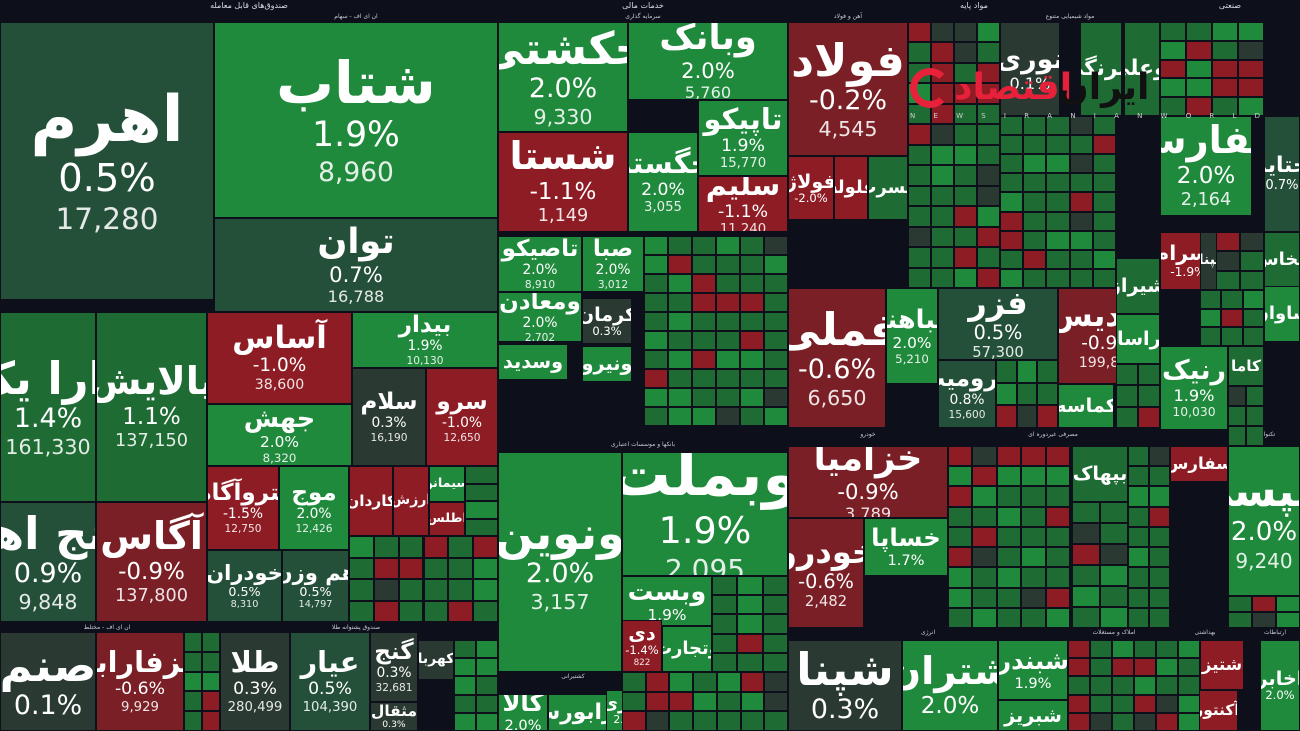 This screenshot has height=731, width=1300. What do you see at coordinates (356, 172) in the screenshot?
I see `tile-price: 8,960` at bounding box center [356, 172].